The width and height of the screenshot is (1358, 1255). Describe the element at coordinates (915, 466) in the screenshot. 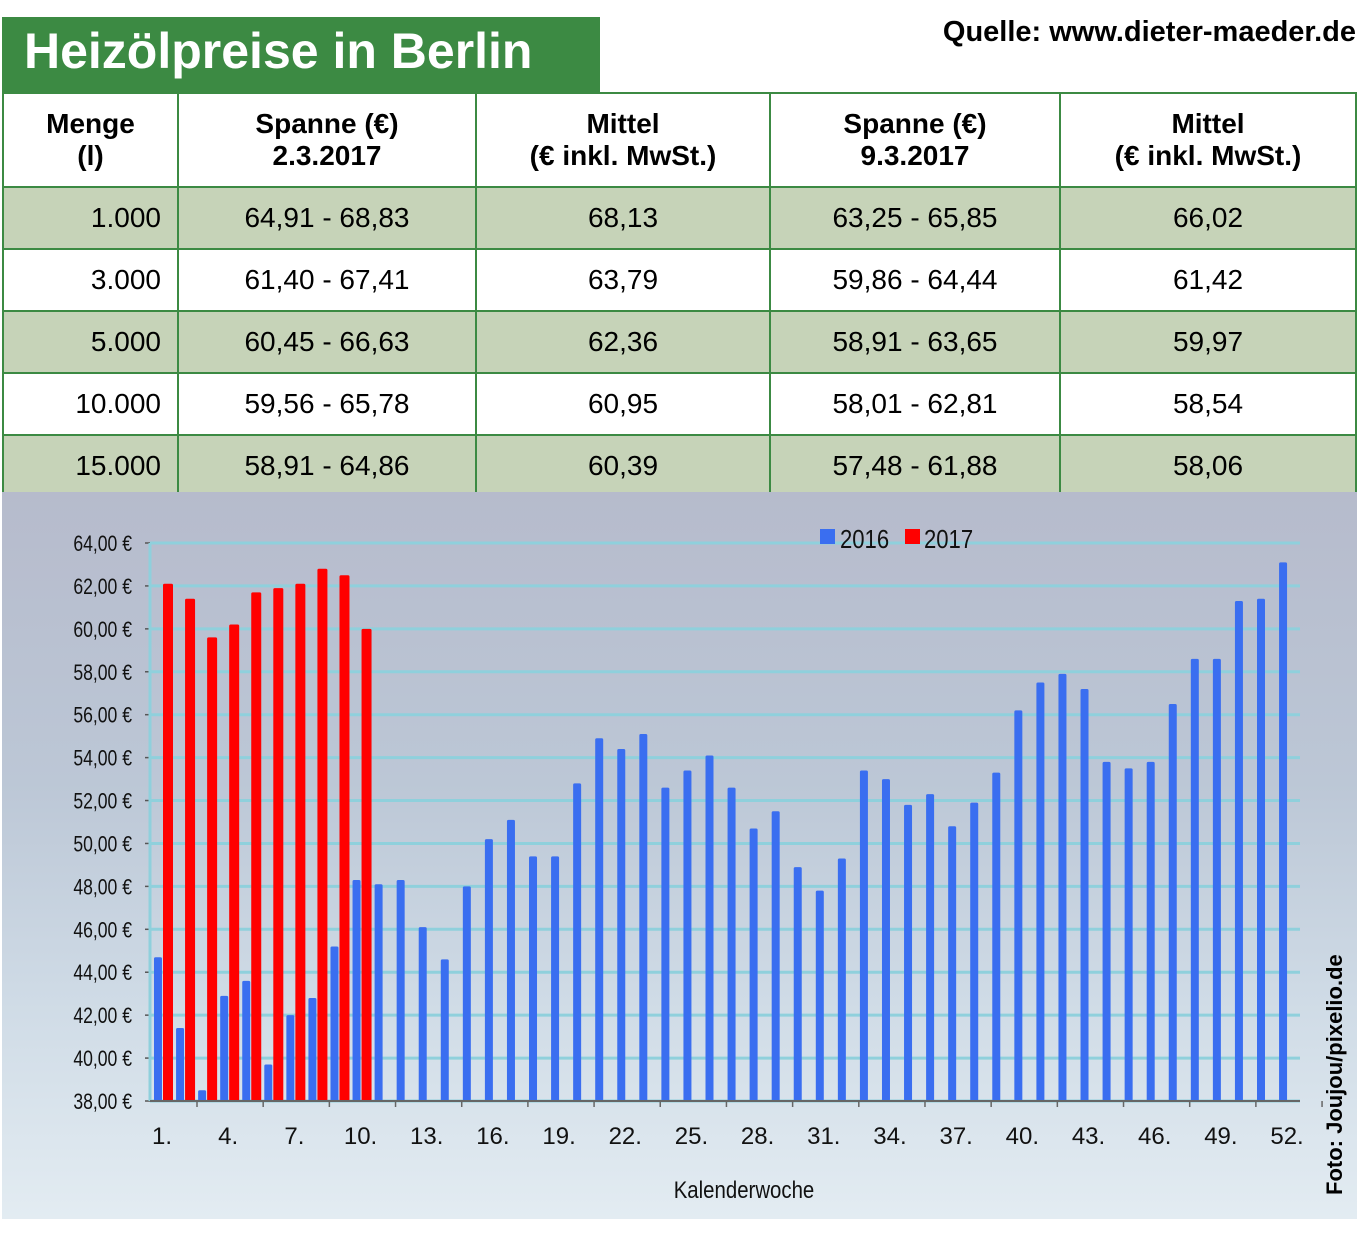

I see `table-cell: 57,48 - 61,88` at that location.